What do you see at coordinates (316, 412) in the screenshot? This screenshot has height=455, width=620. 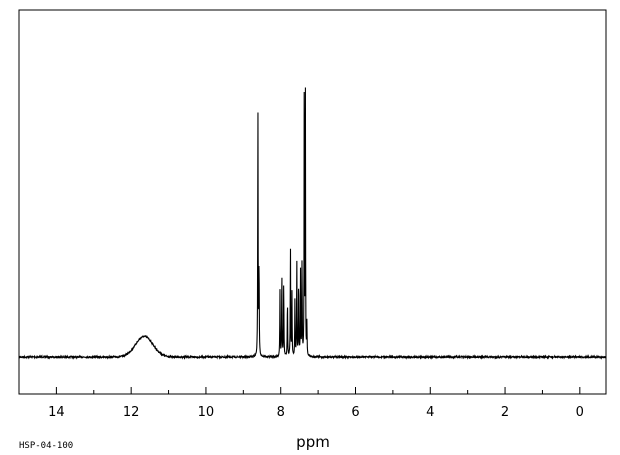 I see `x-axis-tick-labels: 14 12 10 8 6 4 2 0` at bounding box center [316, 412].